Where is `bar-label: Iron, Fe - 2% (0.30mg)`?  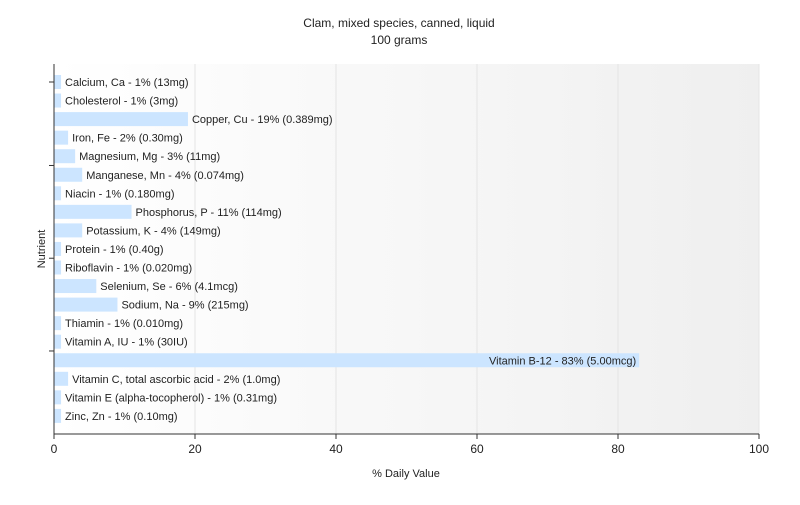 bar-label: Iron, Fe - 2% (0.30mg) is located at coordinates (127, 139).